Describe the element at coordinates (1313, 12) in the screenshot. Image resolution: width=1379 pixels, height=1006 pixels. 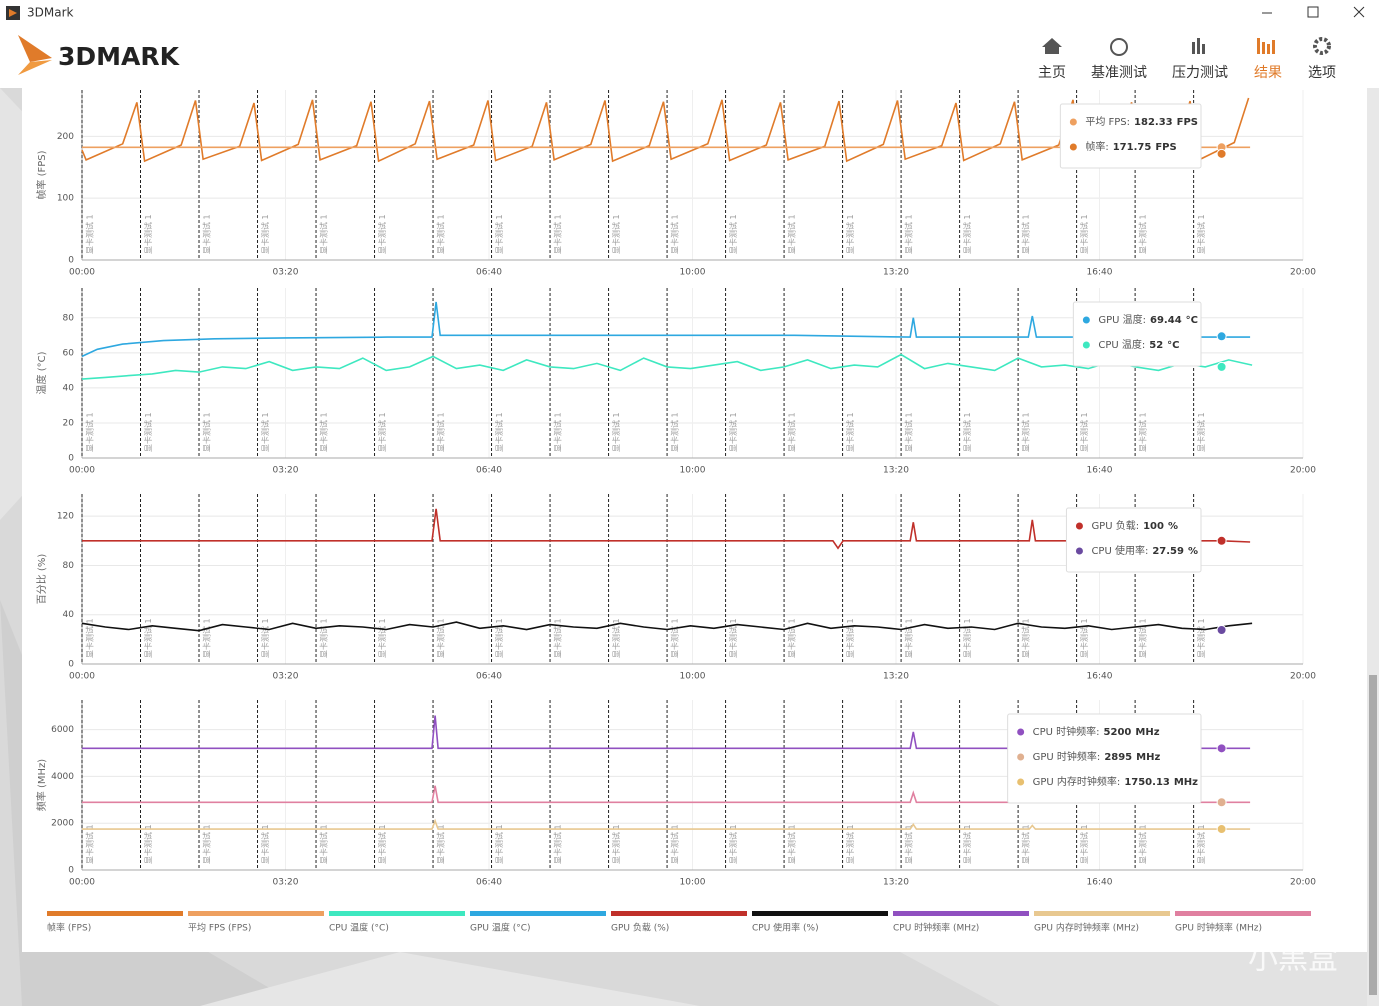
I see `maximize-button` at that location.